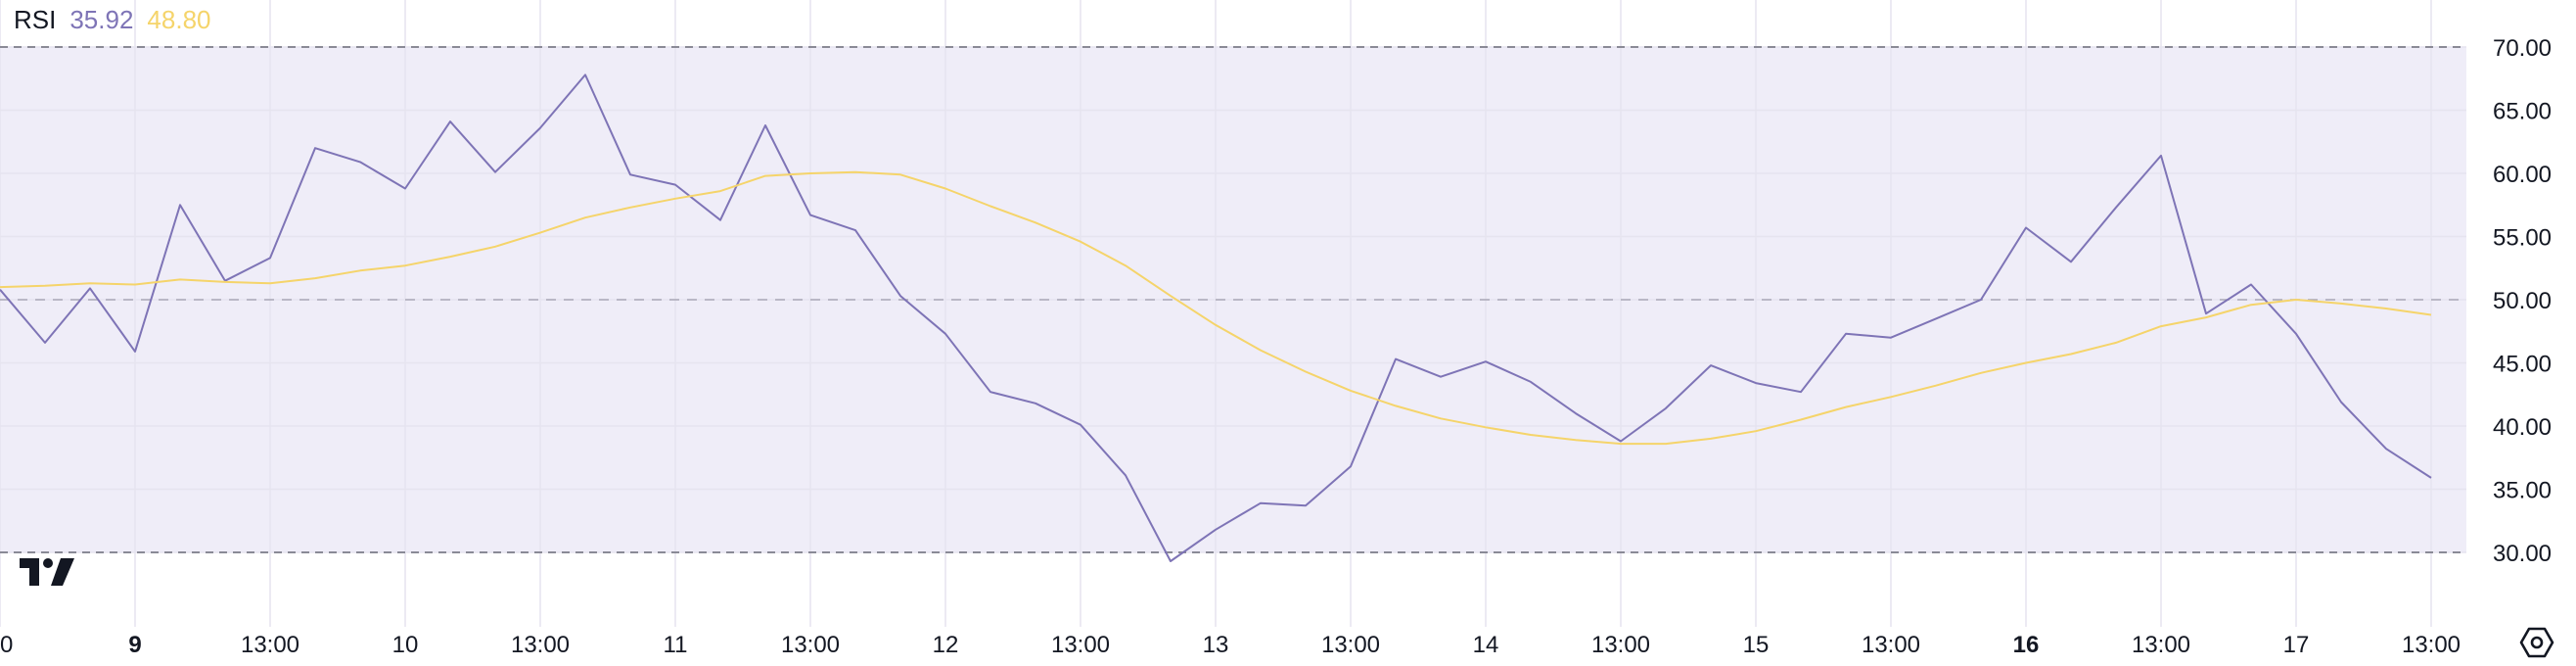 The height and width of the screenshot is (666, 2576). What do you see at coordinates (2523, 49) in the screenshot?
I see `y-tick-label: 70.00` at bounding box center [2523, 49].